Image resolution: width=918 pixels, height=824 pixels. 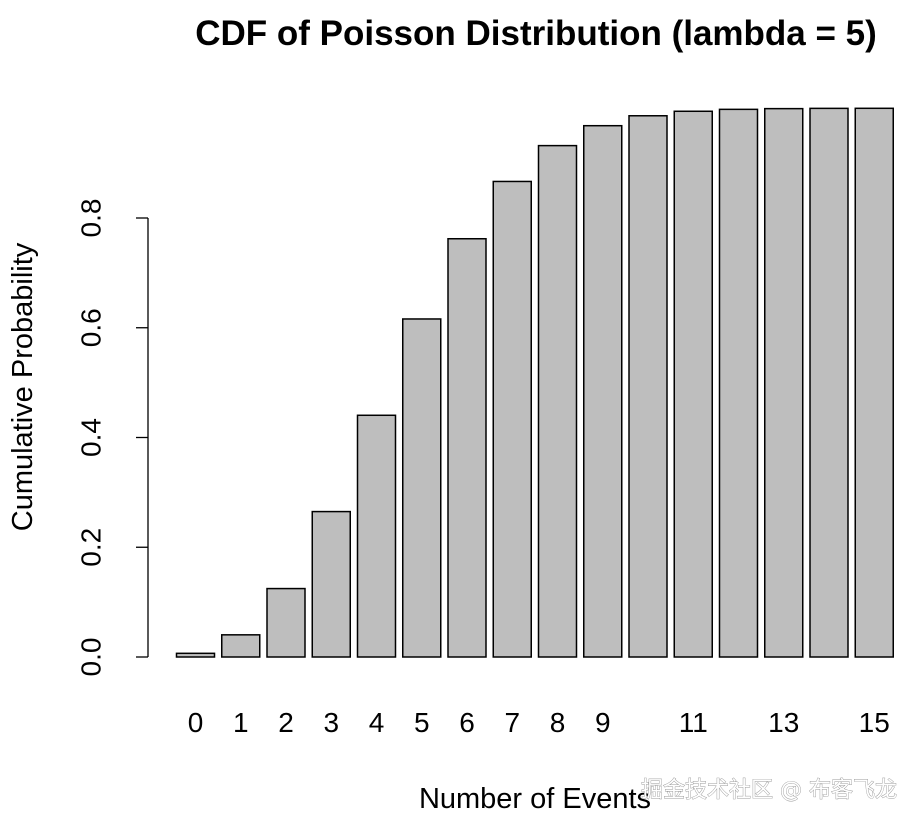 I want to click on x-tick-label-7: 7, so click(x=512, y=722).